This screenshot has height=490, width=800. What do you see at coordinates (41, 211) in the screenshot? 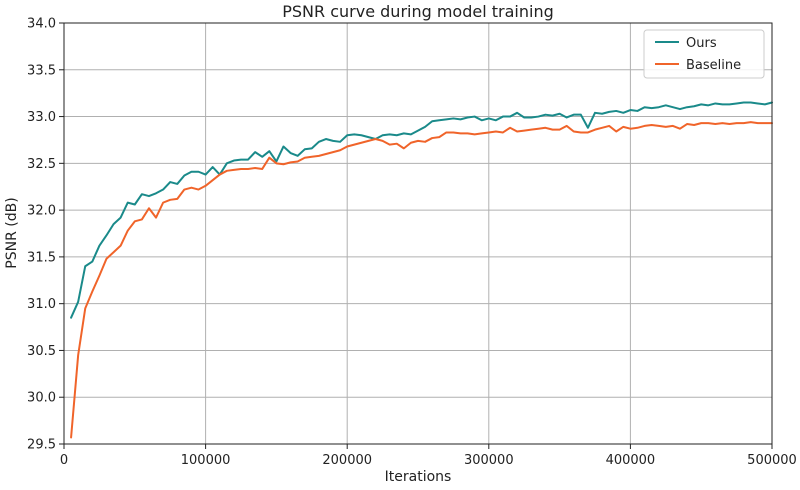
I see `y-tick-label: 32.0` at bounding box center [41, 211].